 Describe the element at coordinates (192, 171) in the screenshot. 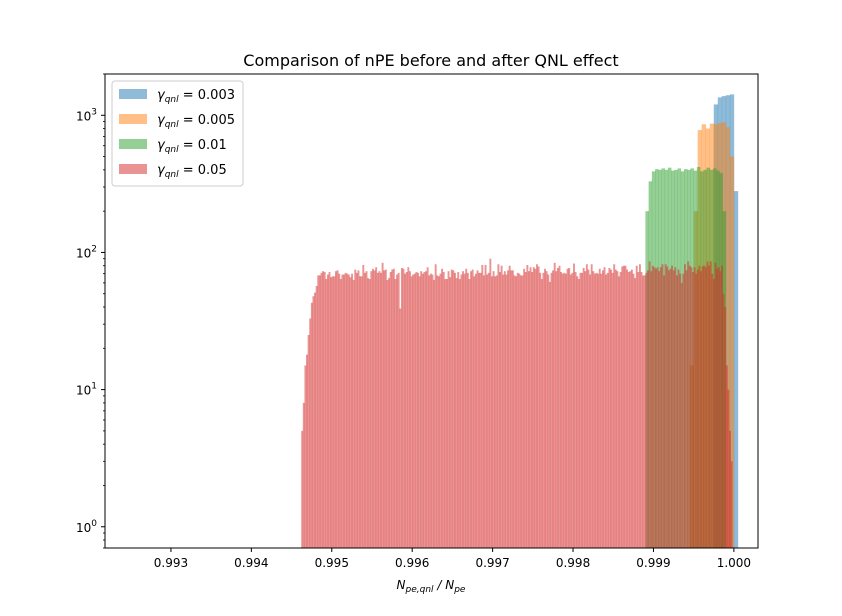

I see `legend-label: γqnl = 0.05` at that location.